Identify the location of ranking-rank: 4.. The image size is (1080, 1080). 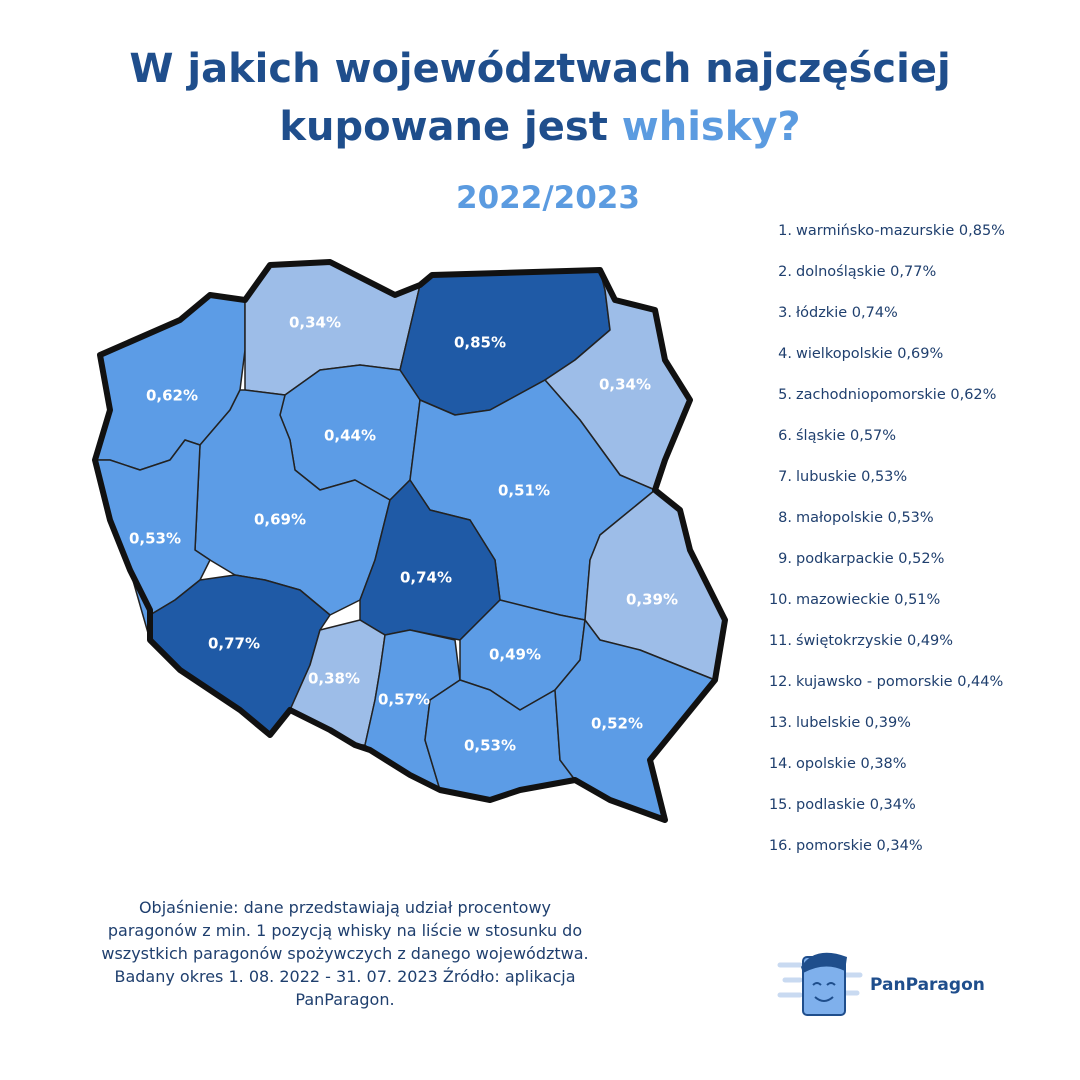
(785, 354).